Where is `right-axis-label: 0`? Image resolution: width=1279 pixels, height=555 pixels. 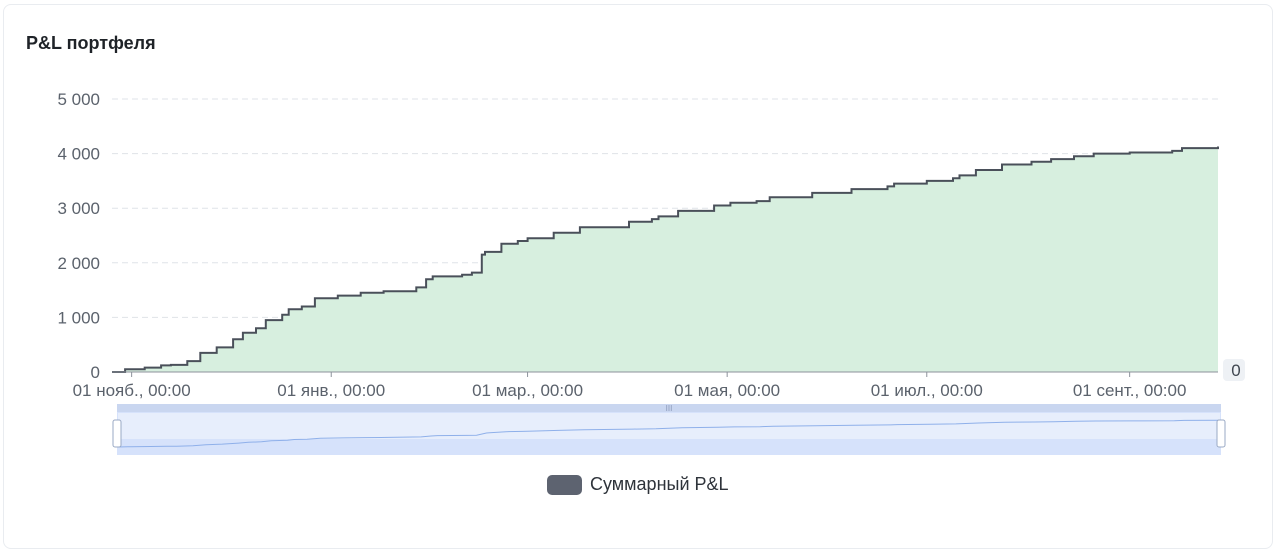 right-axis-label: 0 is located at coordinates (1235, 370).